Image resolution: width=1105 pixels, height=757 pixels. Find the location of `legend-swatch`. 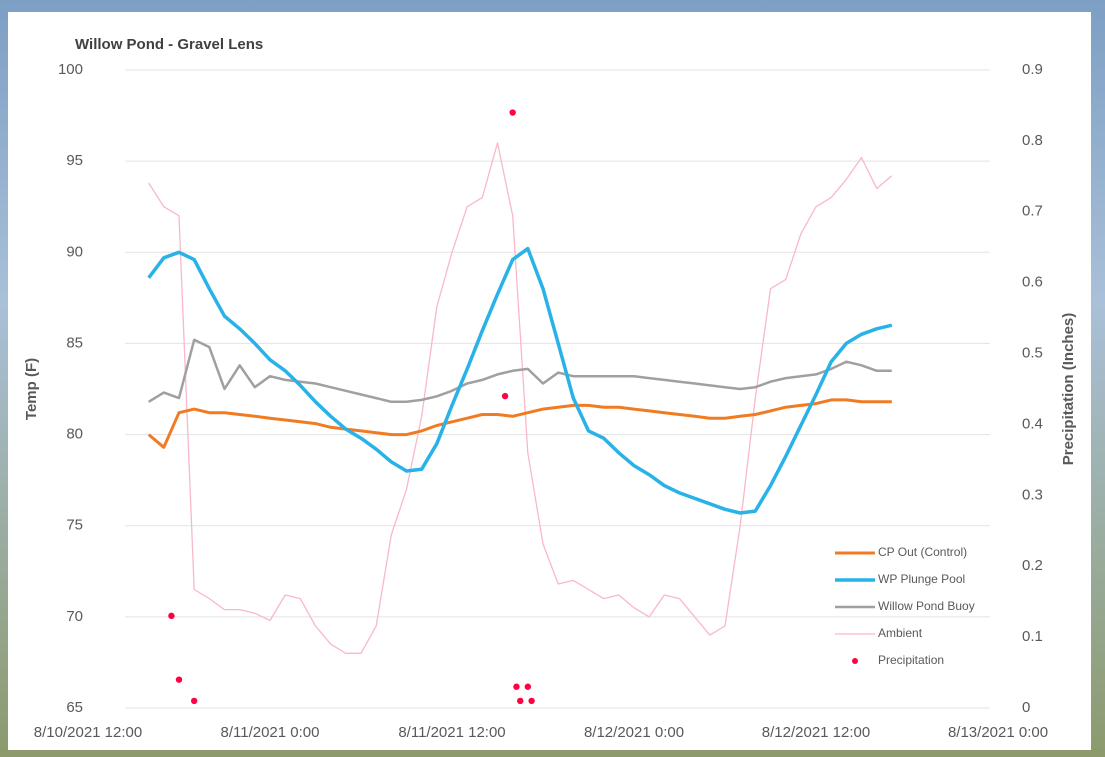

legend-swatch is located at coordinates (855, 661).